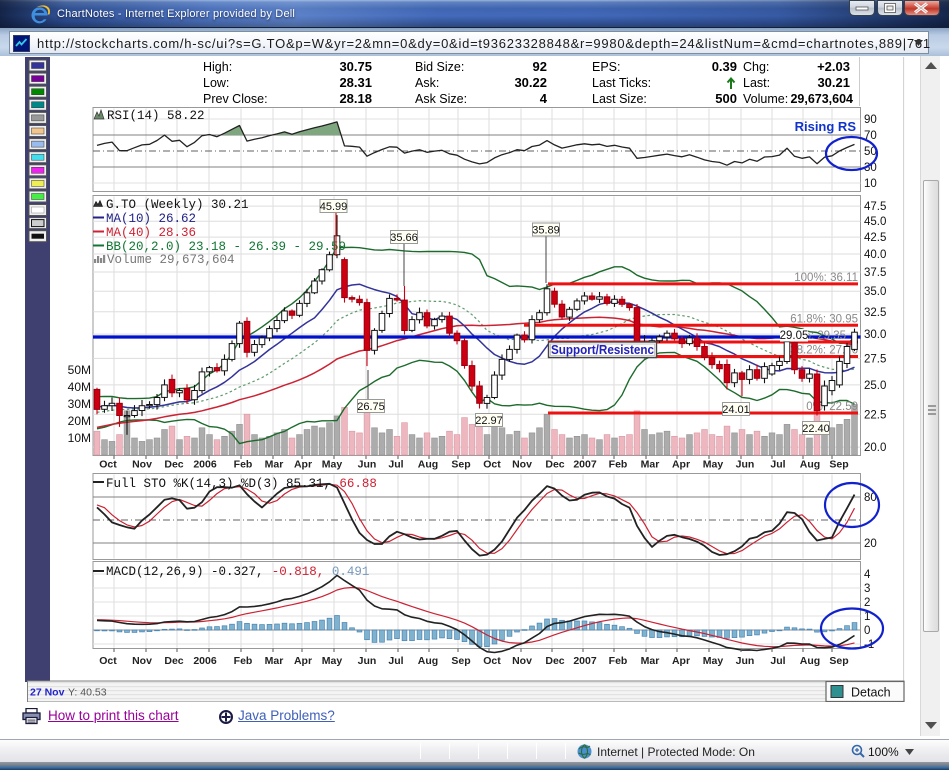 This screenshot has width=949, height=770. What do you see at coordinates (226, 247) in the screenshot?
I see `svg-text:BB(20,2.0) 23.18 - 26.39 - 29.: BB(20,2.0) 23.18 - 26.39 - 29.59` at bounding box center [226, 247].